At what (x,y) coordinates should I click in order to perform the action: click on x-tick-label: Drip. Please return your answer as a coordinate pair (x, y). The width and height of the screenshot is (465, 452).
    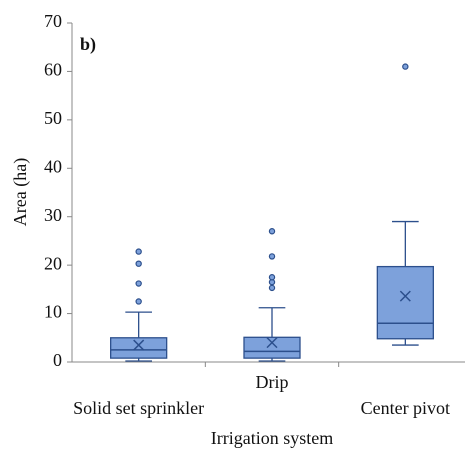
    Looking at the image, I should click on (272, 382).